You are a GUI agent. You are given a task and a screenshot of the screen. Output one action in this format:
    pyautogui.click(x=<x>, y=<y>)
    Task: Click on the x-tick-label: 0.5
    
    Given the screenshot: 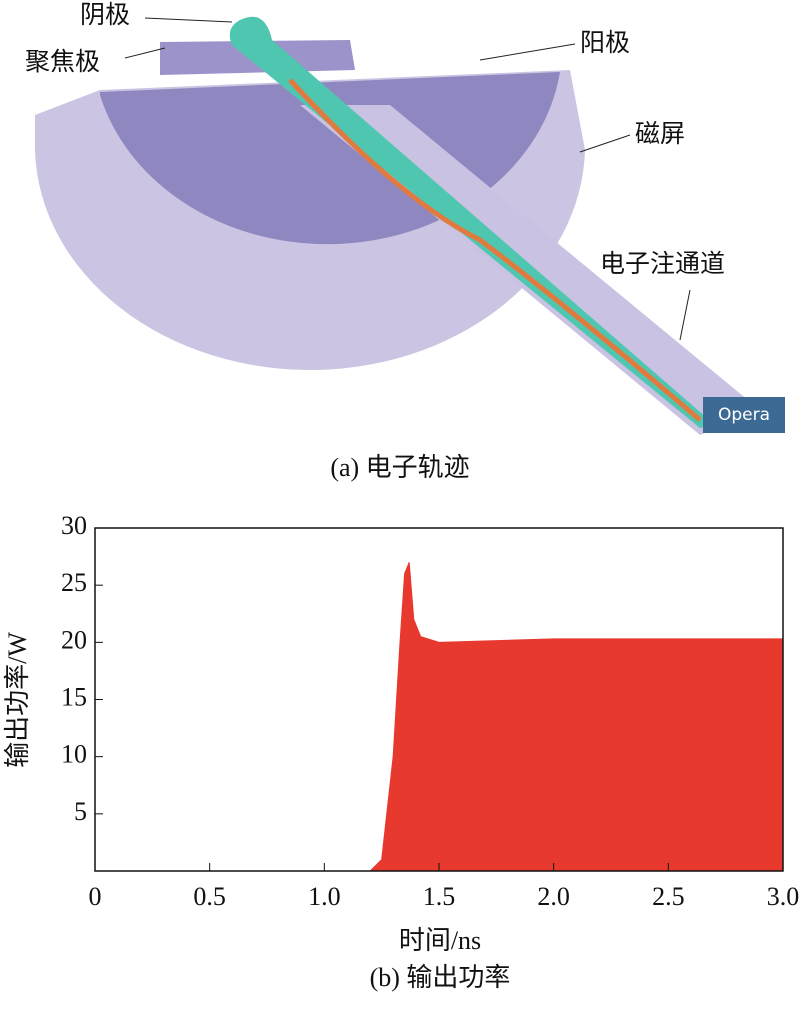 What is the action you would take?
    pyautogui.click(x=209, y=896)
    